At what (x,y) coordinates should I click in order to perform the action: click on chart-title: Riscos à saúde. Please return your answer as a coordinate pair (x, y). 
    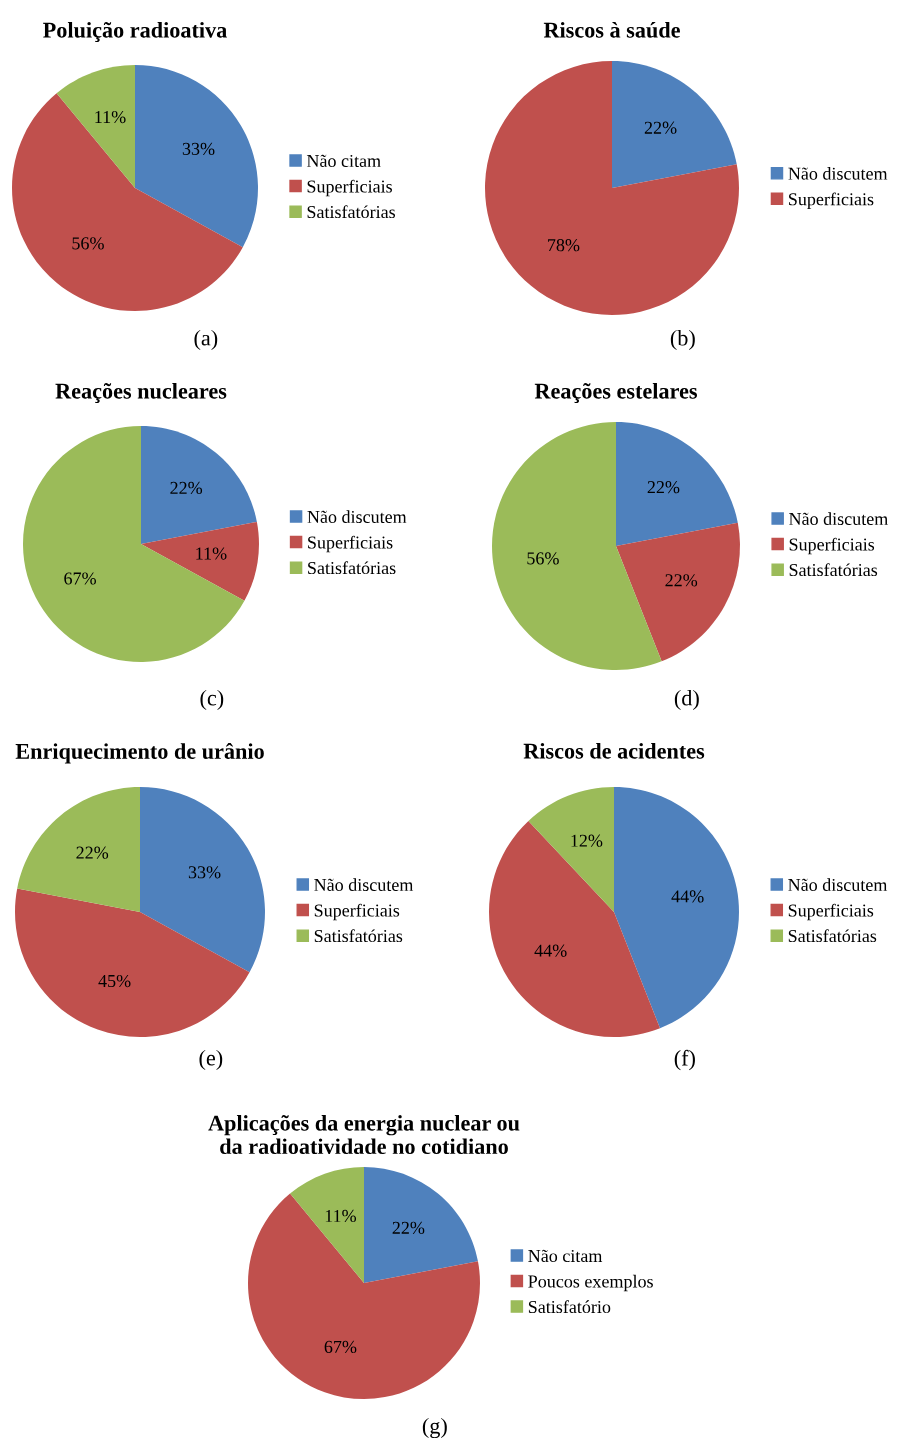
    Looking at the image, I should click on (611, 29).